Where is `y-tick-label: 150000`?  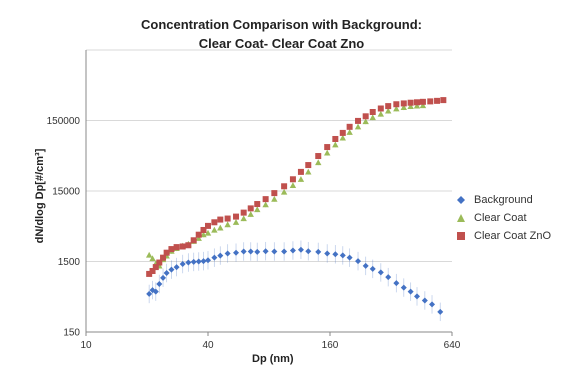 y-tick-label: 150000 is located at coordinates (64, 121).